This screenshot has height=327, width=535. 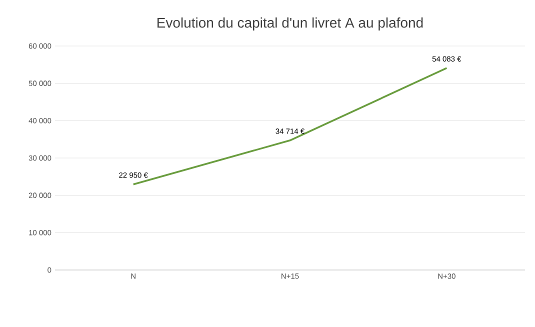 I want to click on chart-title: Evolution du capital d'un livret A au plafond, so click(x=290, y=23).